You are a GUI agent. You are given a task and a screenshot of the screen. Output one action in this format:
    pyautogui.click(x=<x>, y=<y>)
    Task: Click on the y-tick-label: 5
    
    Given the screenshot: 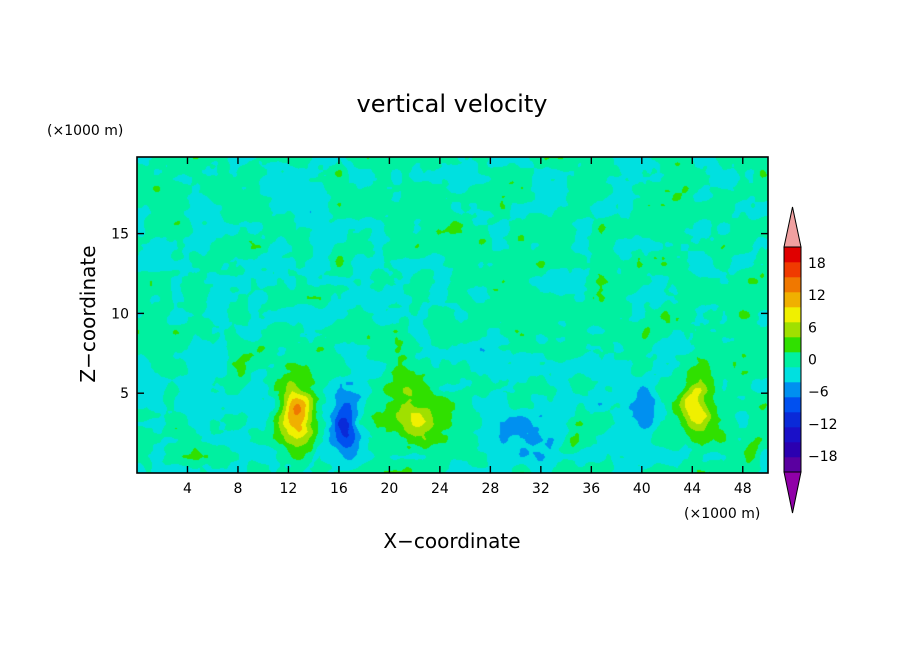 What is the action you would take?
    pyautogui.click(x=124, y=394)
    